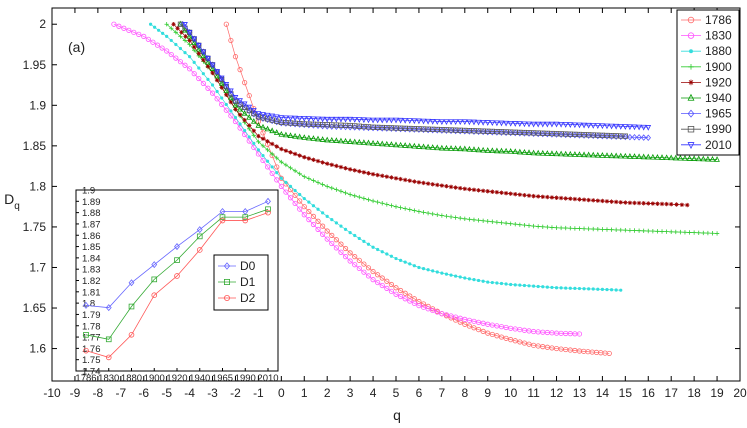 The width and height of the screenshot is (747, 428). Describe the element at coordinates (189, 393) in the screenshot. I see `x-tick-label: -4` at that location.